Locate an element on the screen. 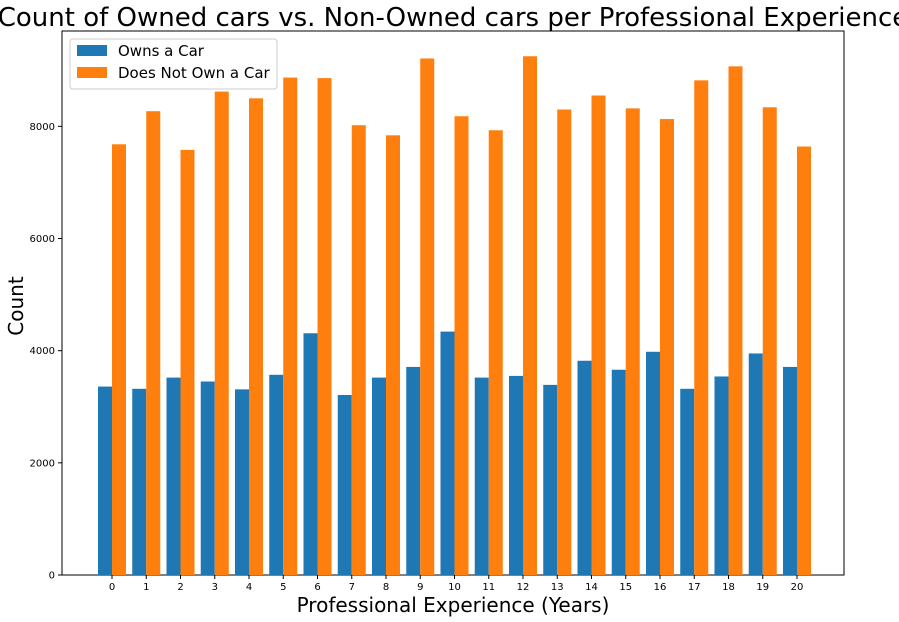 The image size is (899, 622). x-tick-label: 4 is located at coordinates (249, 587).